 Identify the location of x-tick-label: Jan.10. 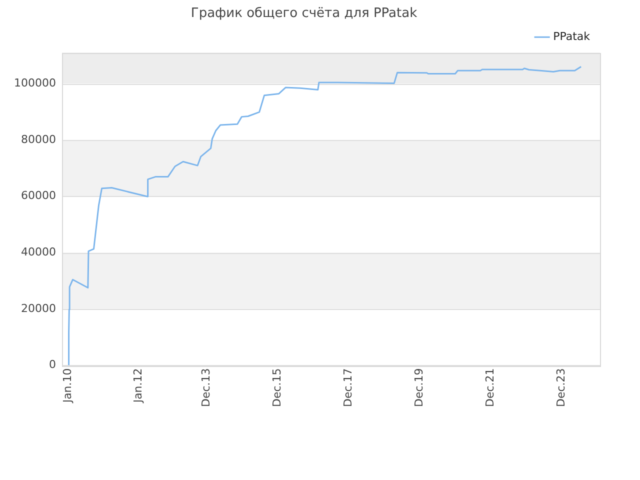
(67, 386).